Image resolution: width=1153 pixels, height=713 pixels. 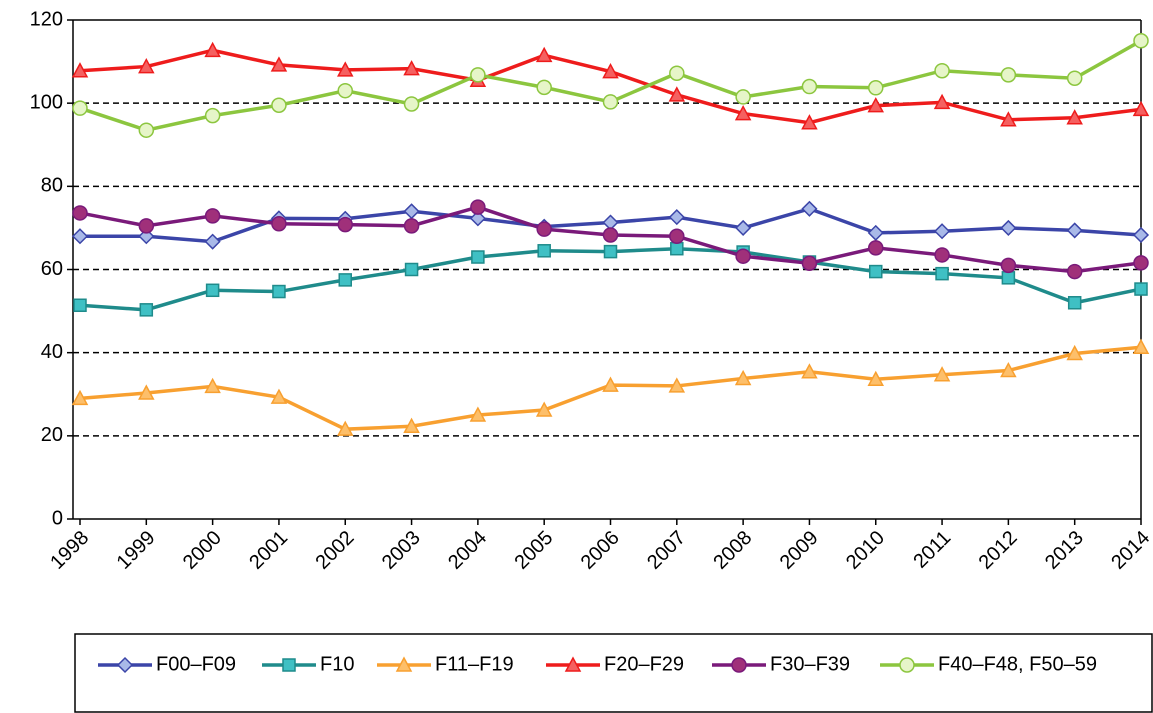 What do you see at coordinates (998, 550) in the screenshot?
I see `x-tick-label: 2012` at bounding box center [998, 550].